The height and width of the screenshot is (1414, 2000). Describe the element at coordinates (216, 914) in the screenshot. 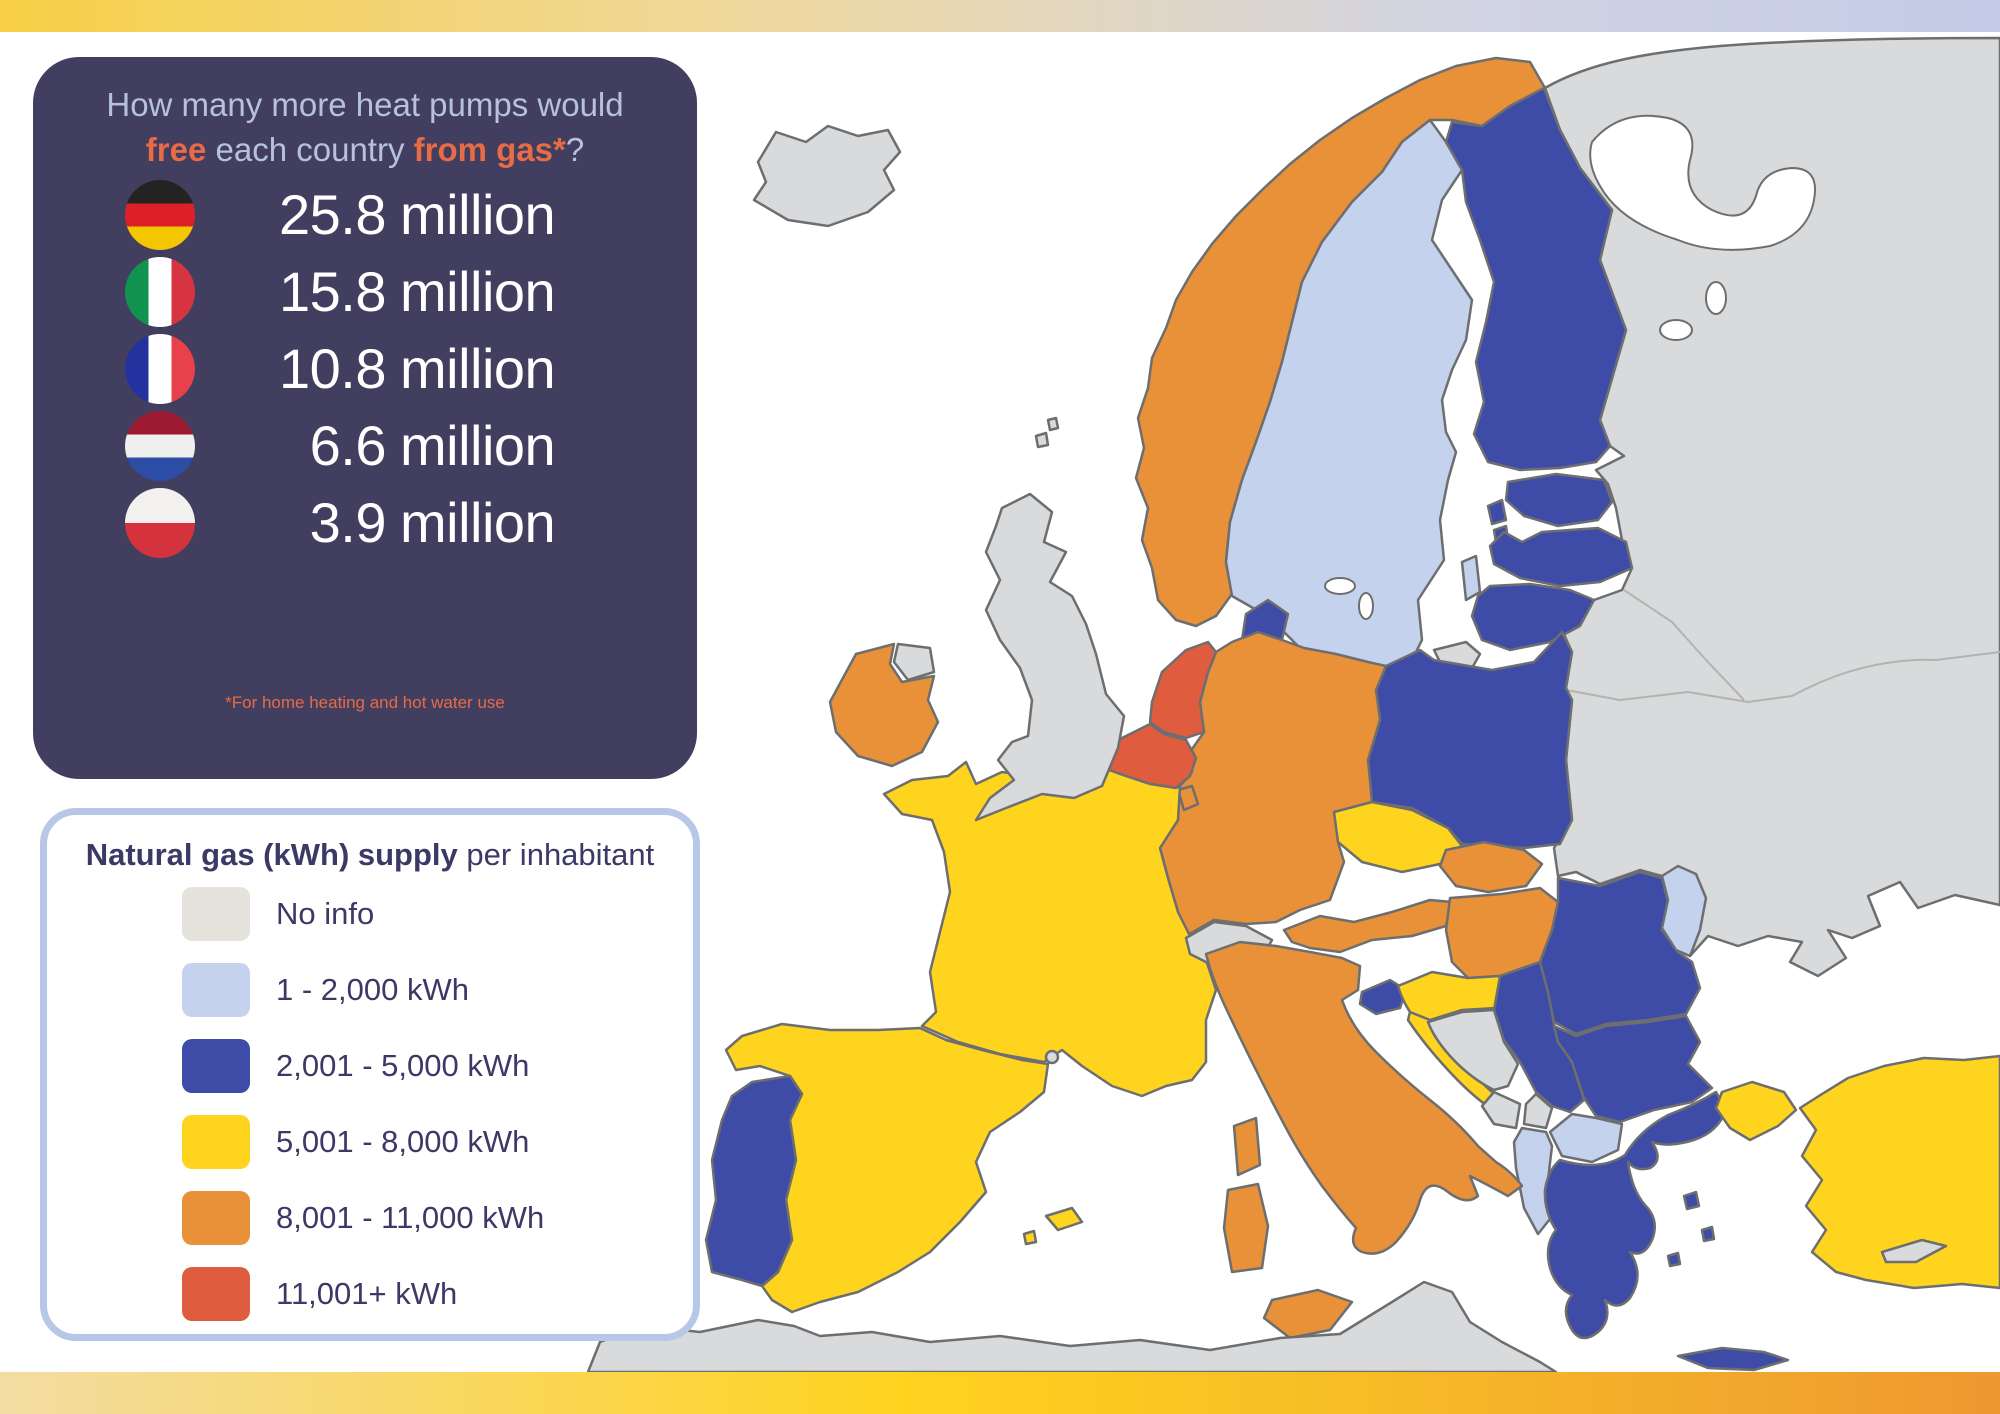

I see `no-info-swatch` at that location.